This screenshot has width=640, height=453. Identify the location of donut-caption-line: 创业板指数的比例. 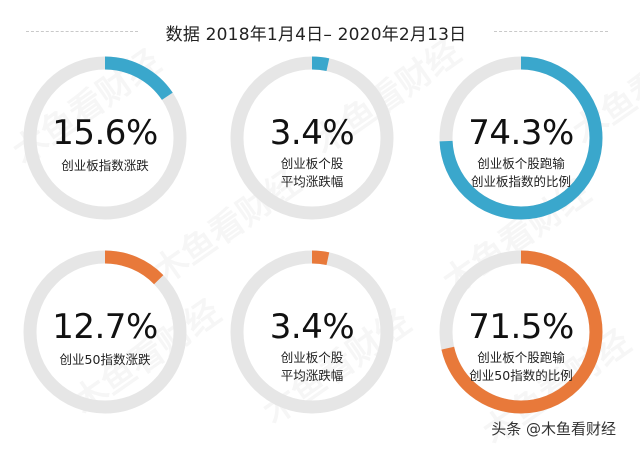
(520, 181).